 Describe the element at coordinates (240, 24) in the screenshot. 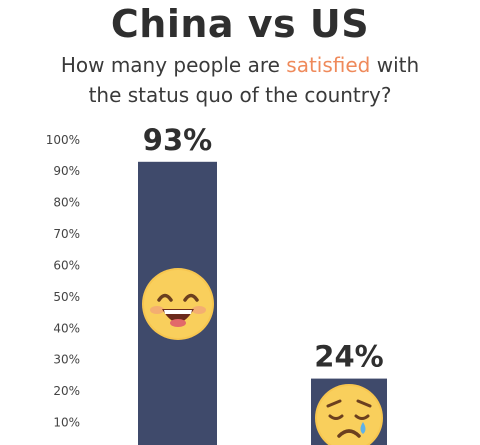

I see `chart-title: China vs US` at that location.